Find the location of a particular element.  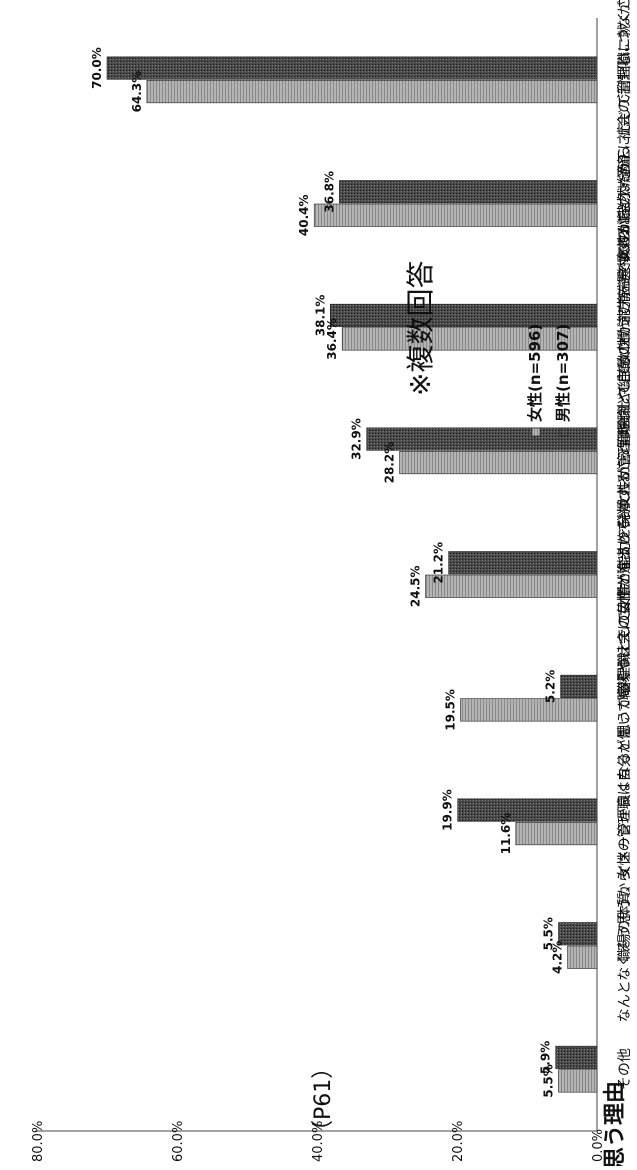

bar-value-label: 28.2% is located at coordinates (390, 463).